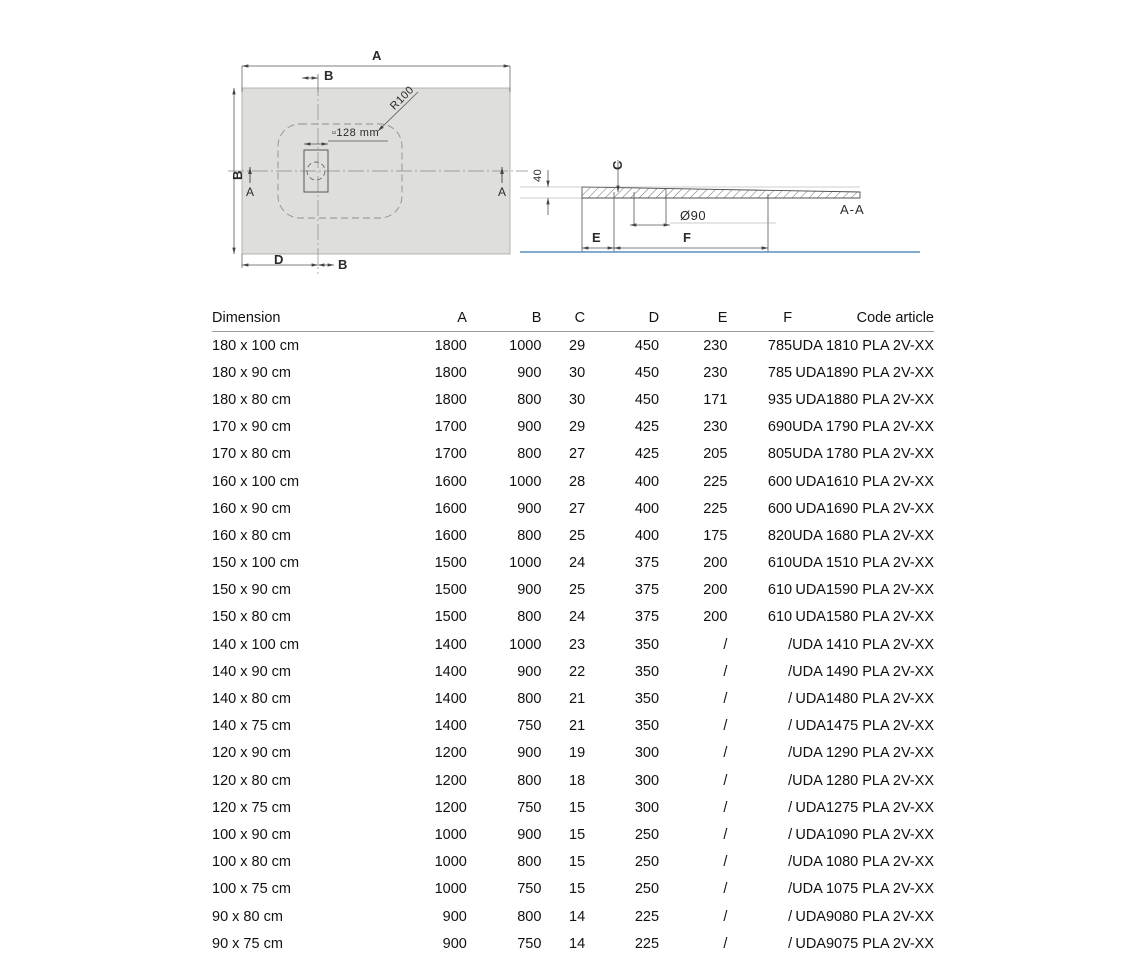 This screenshot has height=957, width=1145. Describe the element at coordinates (563, 671) in the screenshot. I see `cell-c: 22` at that location.